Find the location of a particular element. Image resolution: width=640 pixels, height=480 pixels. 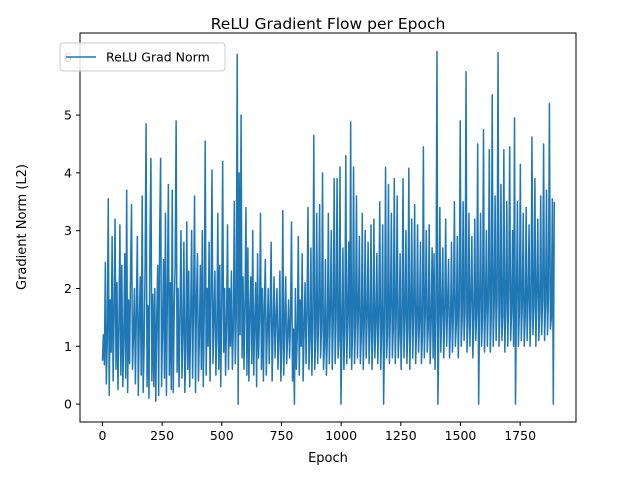

x-tick-label: 250 is located at coordinates (162, 435).